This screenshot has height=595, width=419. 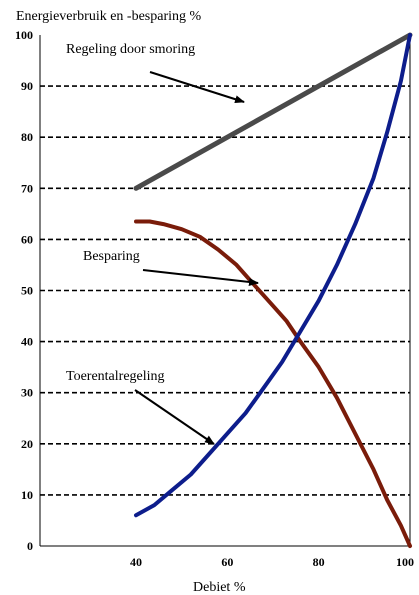 I want to click on annotation-toerental: Toerentalregeling, so click(x=115, y=376).